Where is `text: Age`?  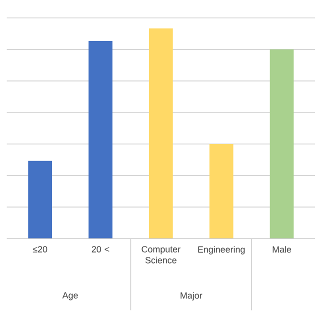 text: Age is located at coordinates (70, 296).